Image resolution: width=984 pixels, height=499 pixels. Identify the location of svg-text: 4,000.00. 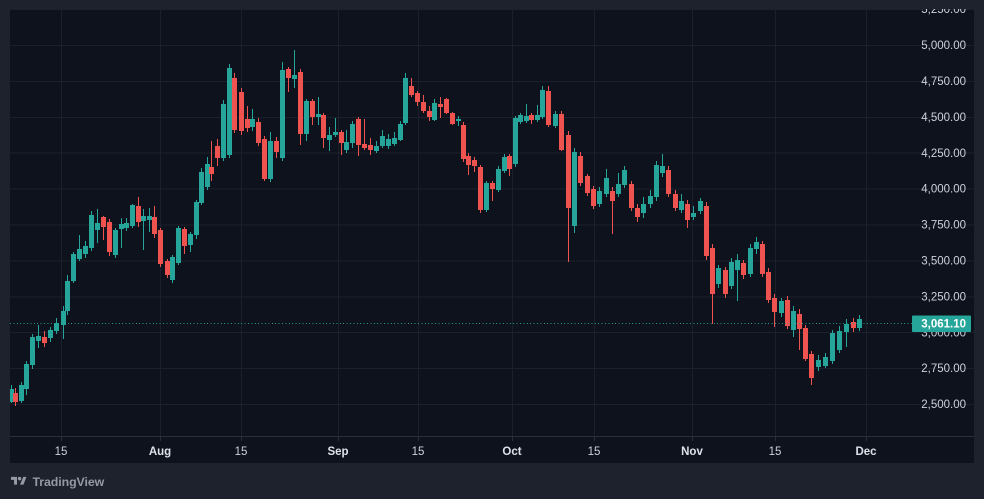
(943, 190).